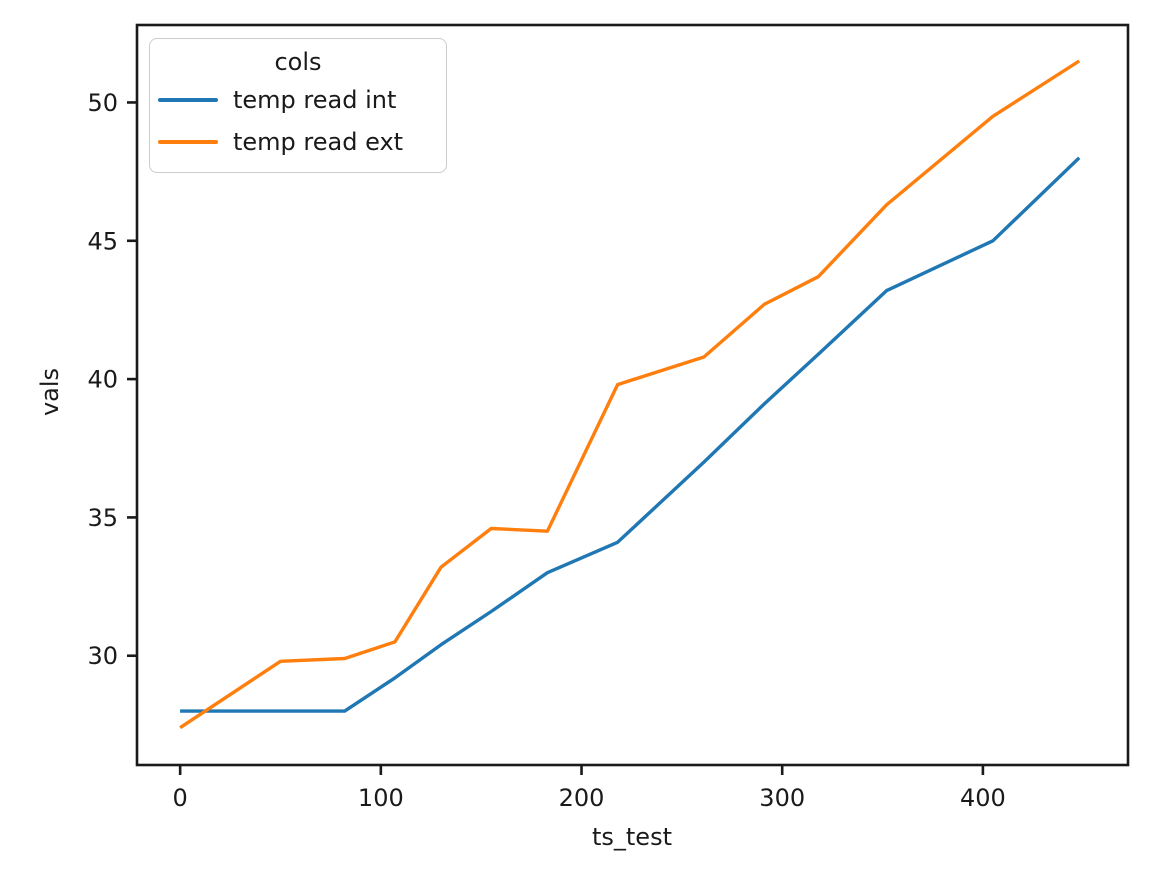 The width and height of the screenshot is (1166, 878). I want to click on legend-title: cols, so click(298, 62).